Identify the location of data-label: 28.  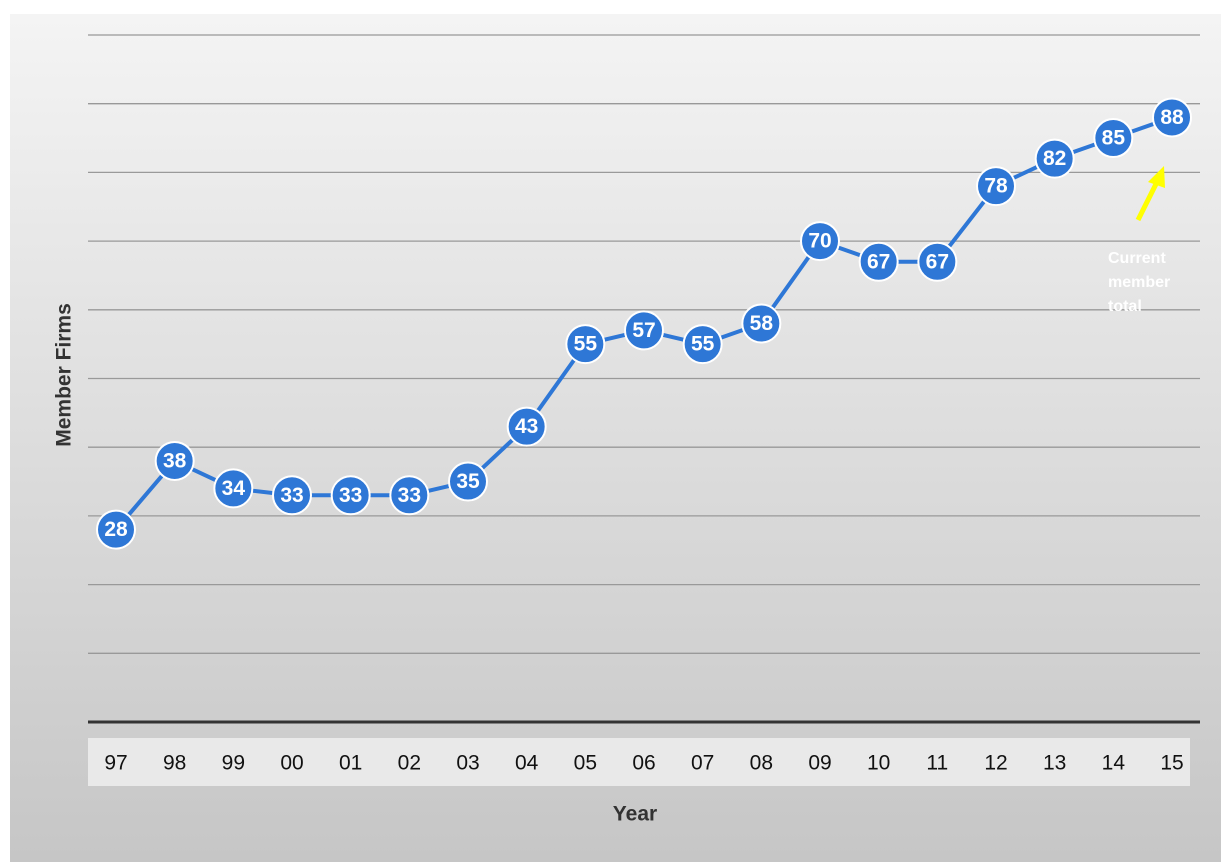
(116, 529).